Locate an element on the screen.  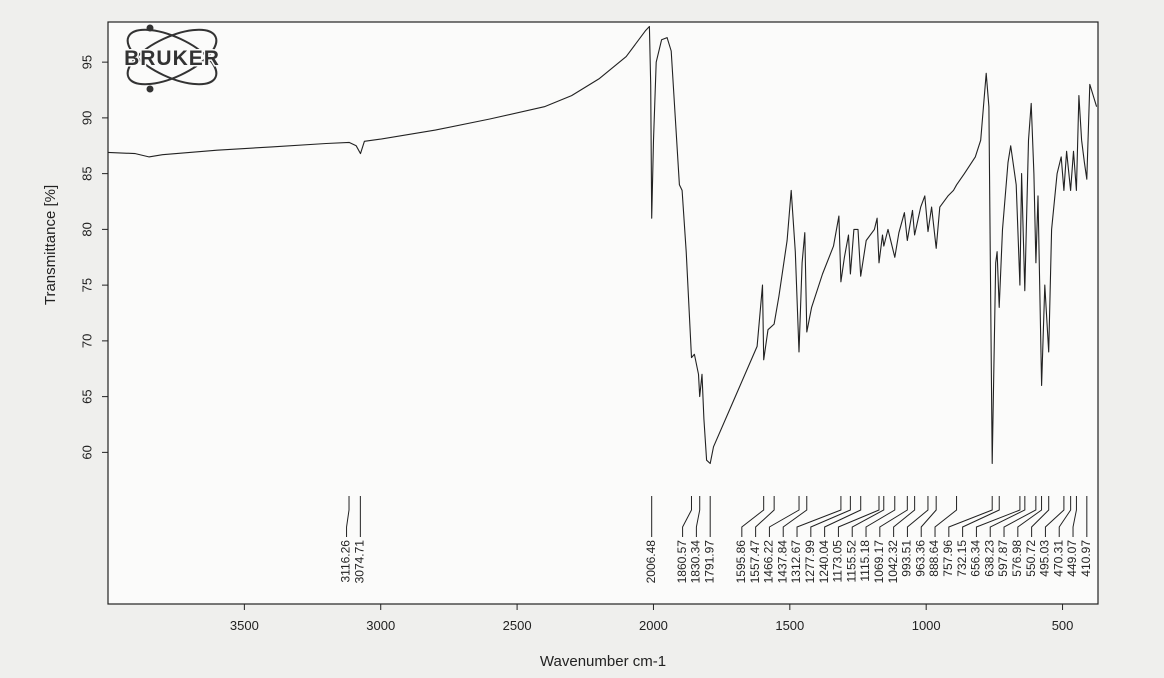
x-axis-label: Wavenumber cm-1 is located at coordinates (603, 661).